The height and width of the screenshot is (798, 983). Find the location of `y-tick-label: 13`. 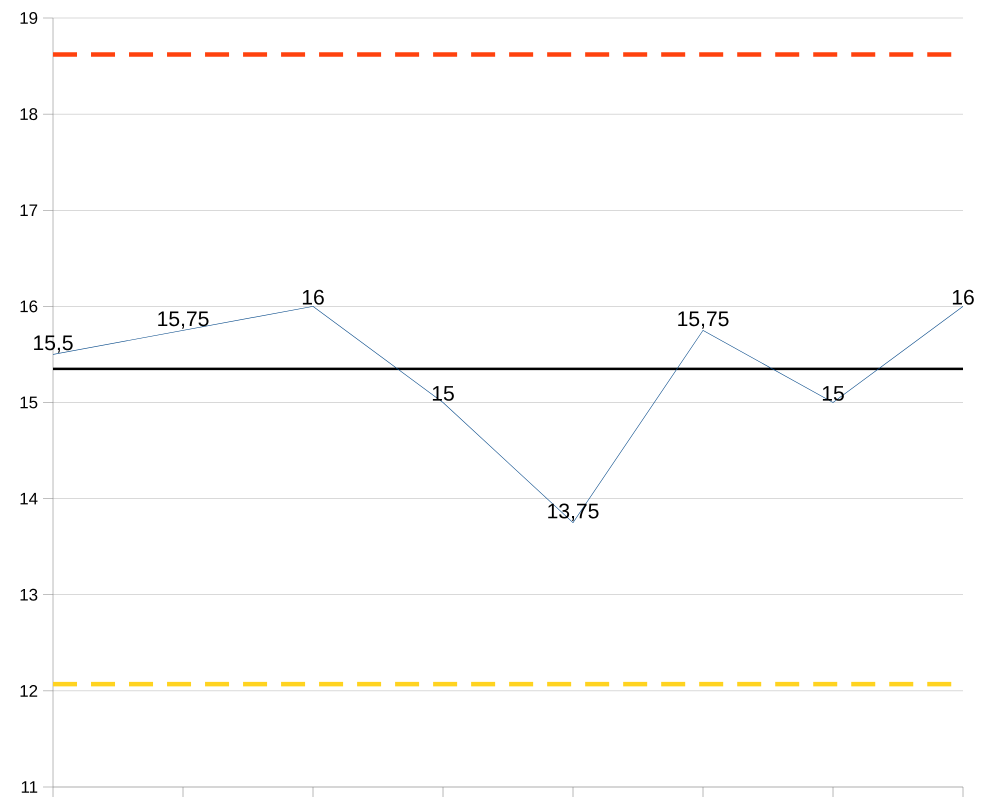

y-tick-label: 13 is located at coordinates (29, 594).